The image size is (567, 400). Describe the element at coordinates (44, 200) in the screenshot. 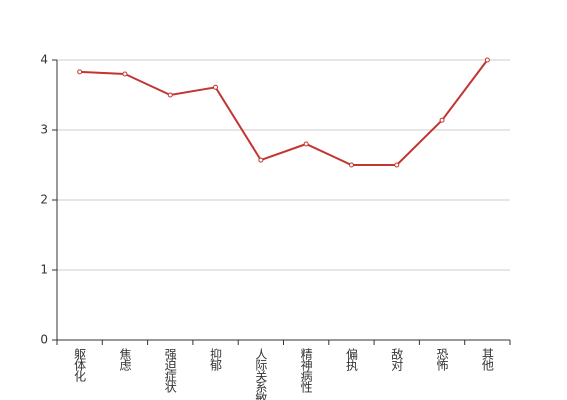

I see `y-tick-label: 2` at that location.